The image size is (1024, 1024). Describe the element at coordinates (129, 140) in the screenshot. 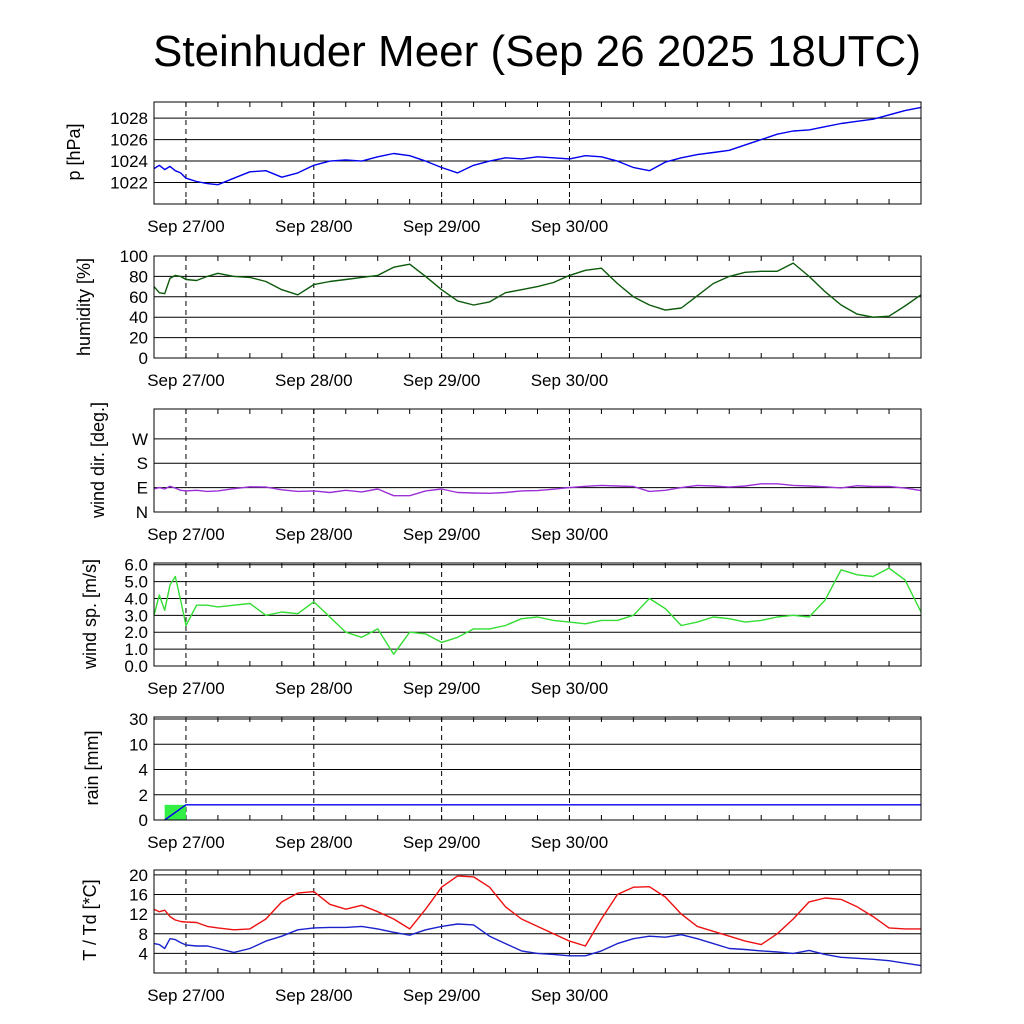

I see `pressure-ytick-label: 1026` at that location.